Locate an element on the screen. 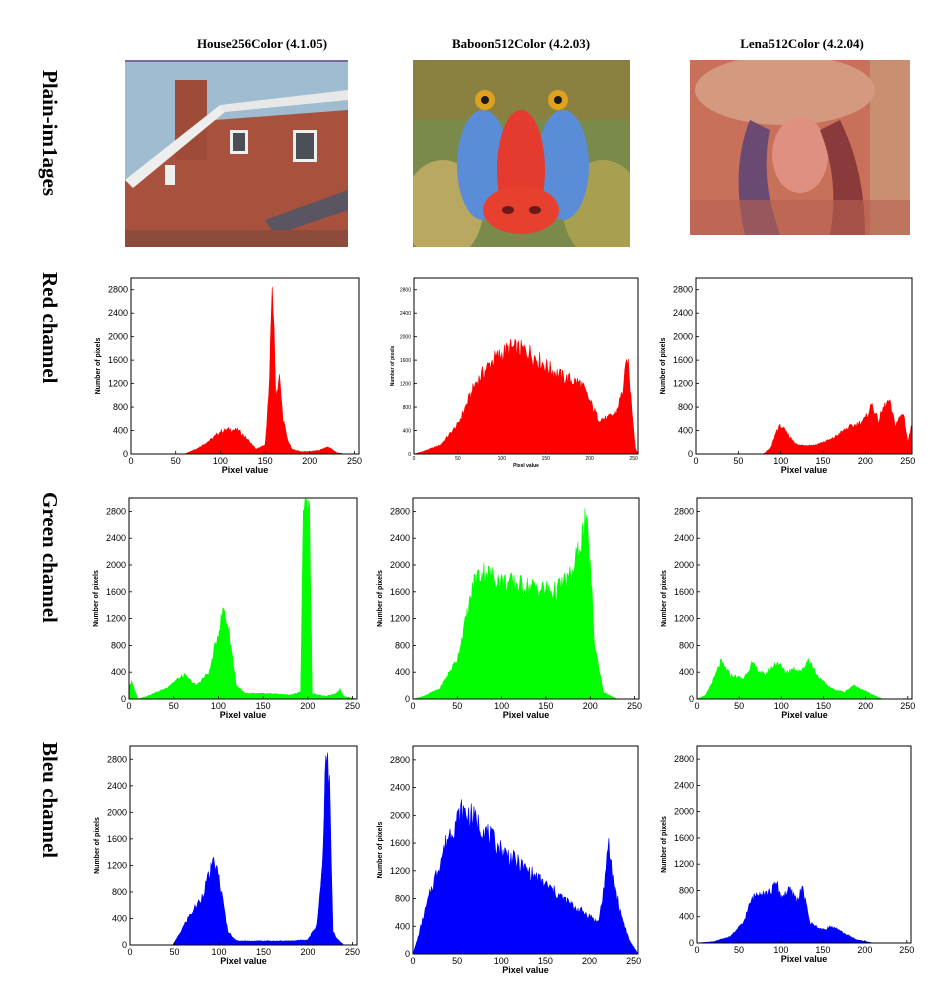  lena-image is located at coordinates (800, 147).